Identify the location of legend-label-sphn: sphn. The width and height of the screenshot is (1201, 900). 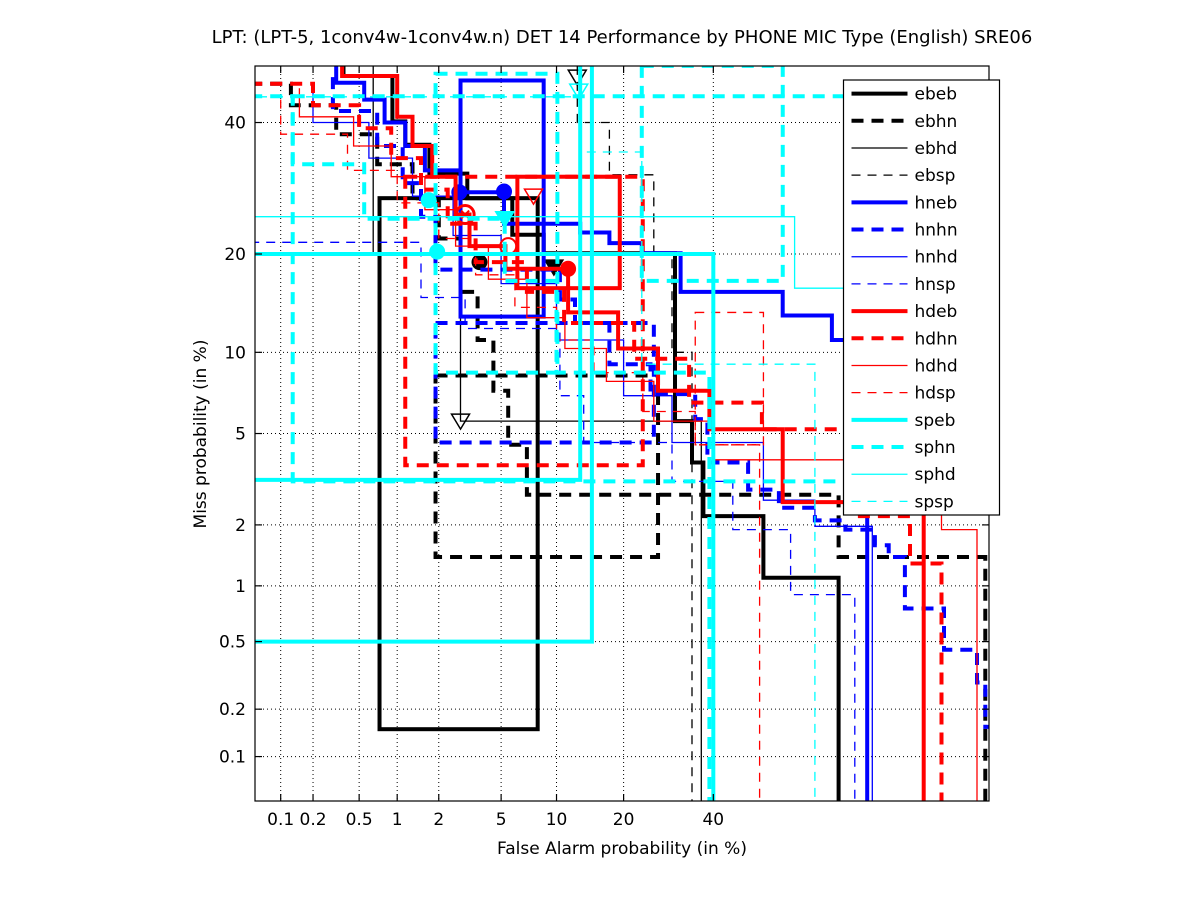
(935, 448).